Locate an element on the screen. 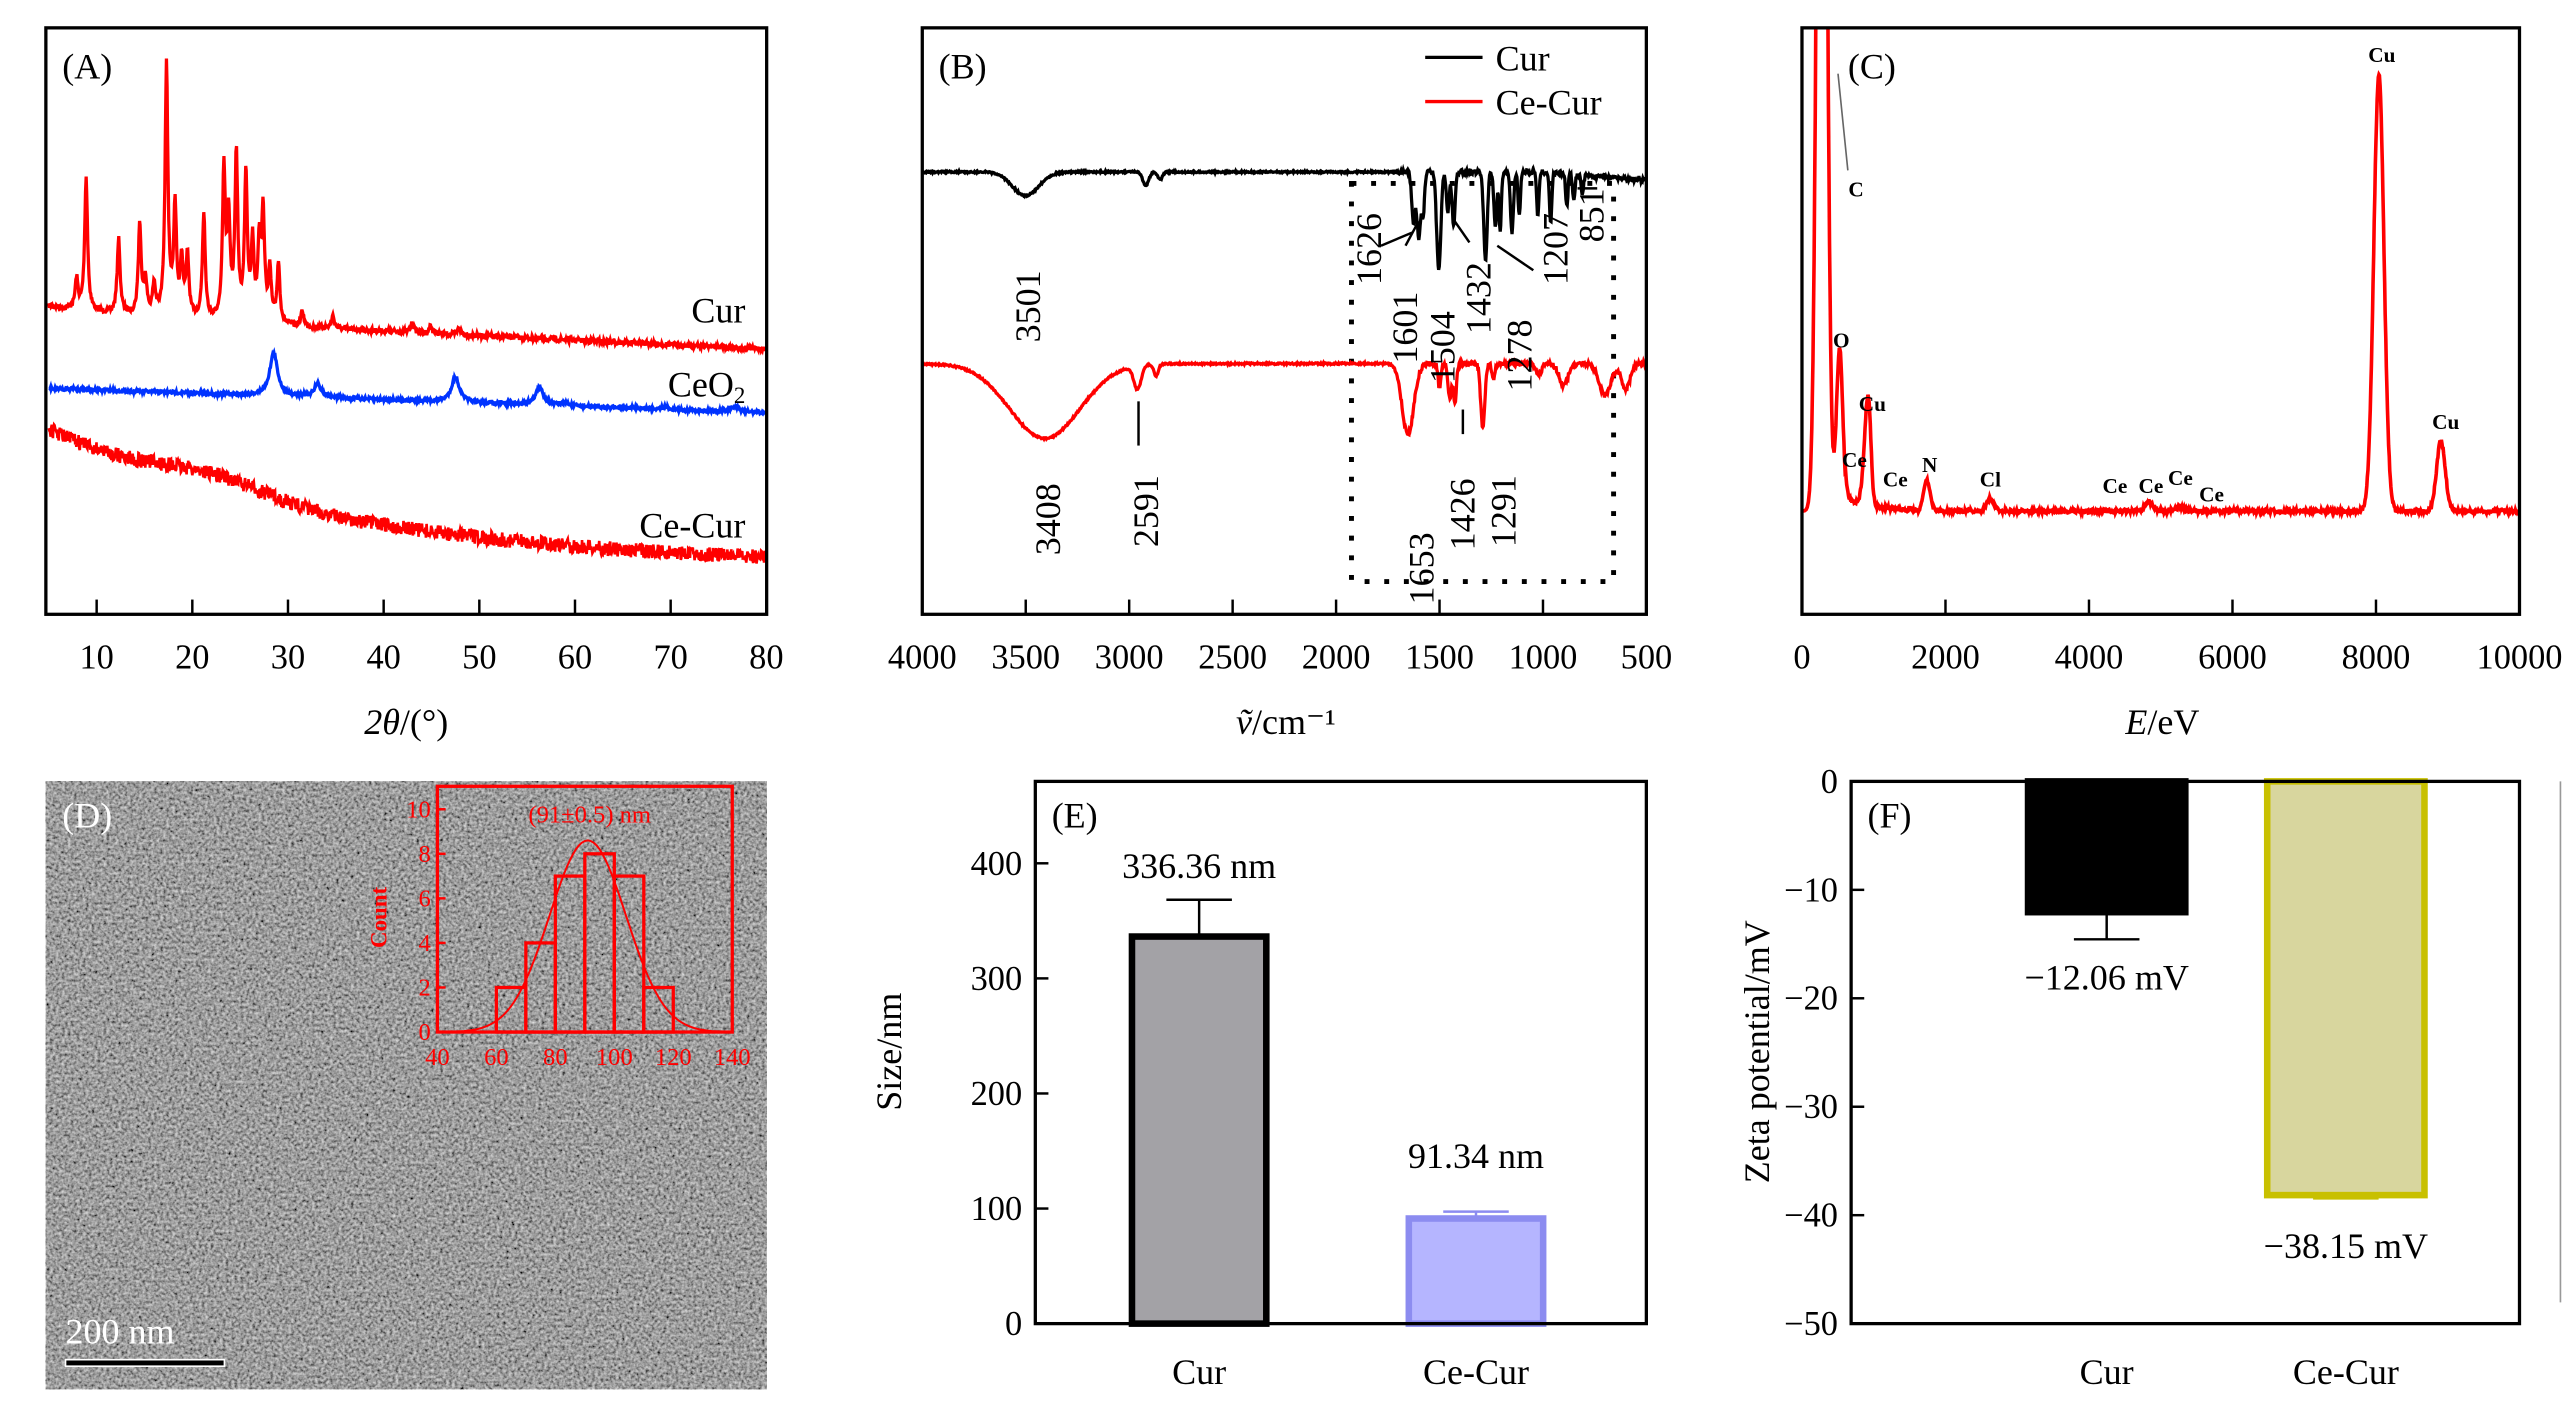 The width and height of the screenshot is (2567, 1417). x-axis-symbol: 2θ is located at coordinates (382, 722).